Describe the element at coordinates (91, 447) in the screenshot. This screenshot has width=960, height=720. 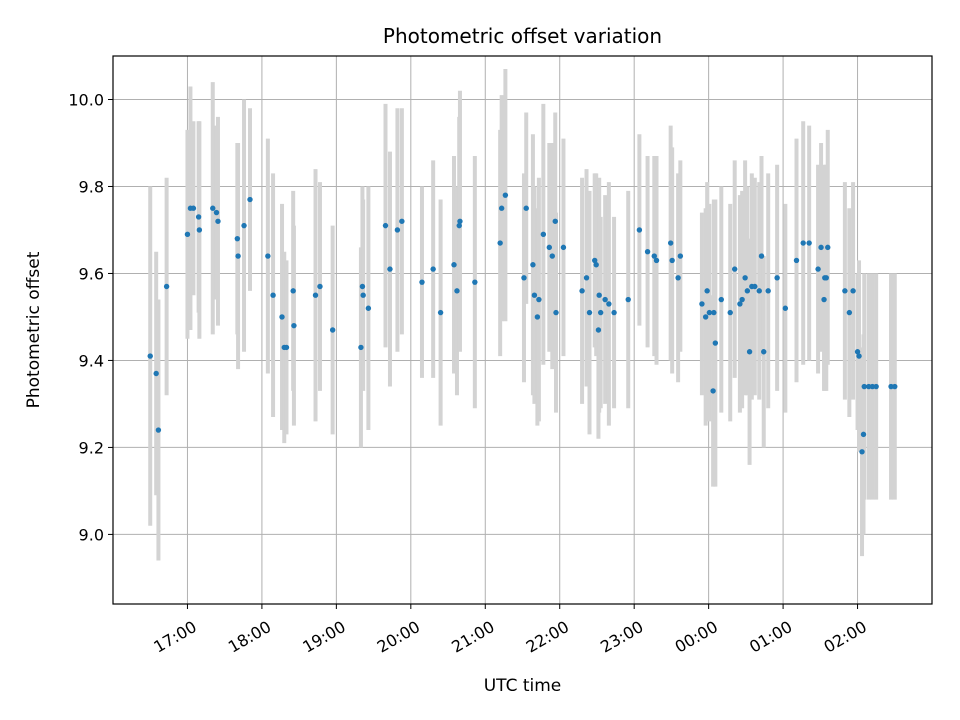
I see `y-tick-label: 9.2` at that location.